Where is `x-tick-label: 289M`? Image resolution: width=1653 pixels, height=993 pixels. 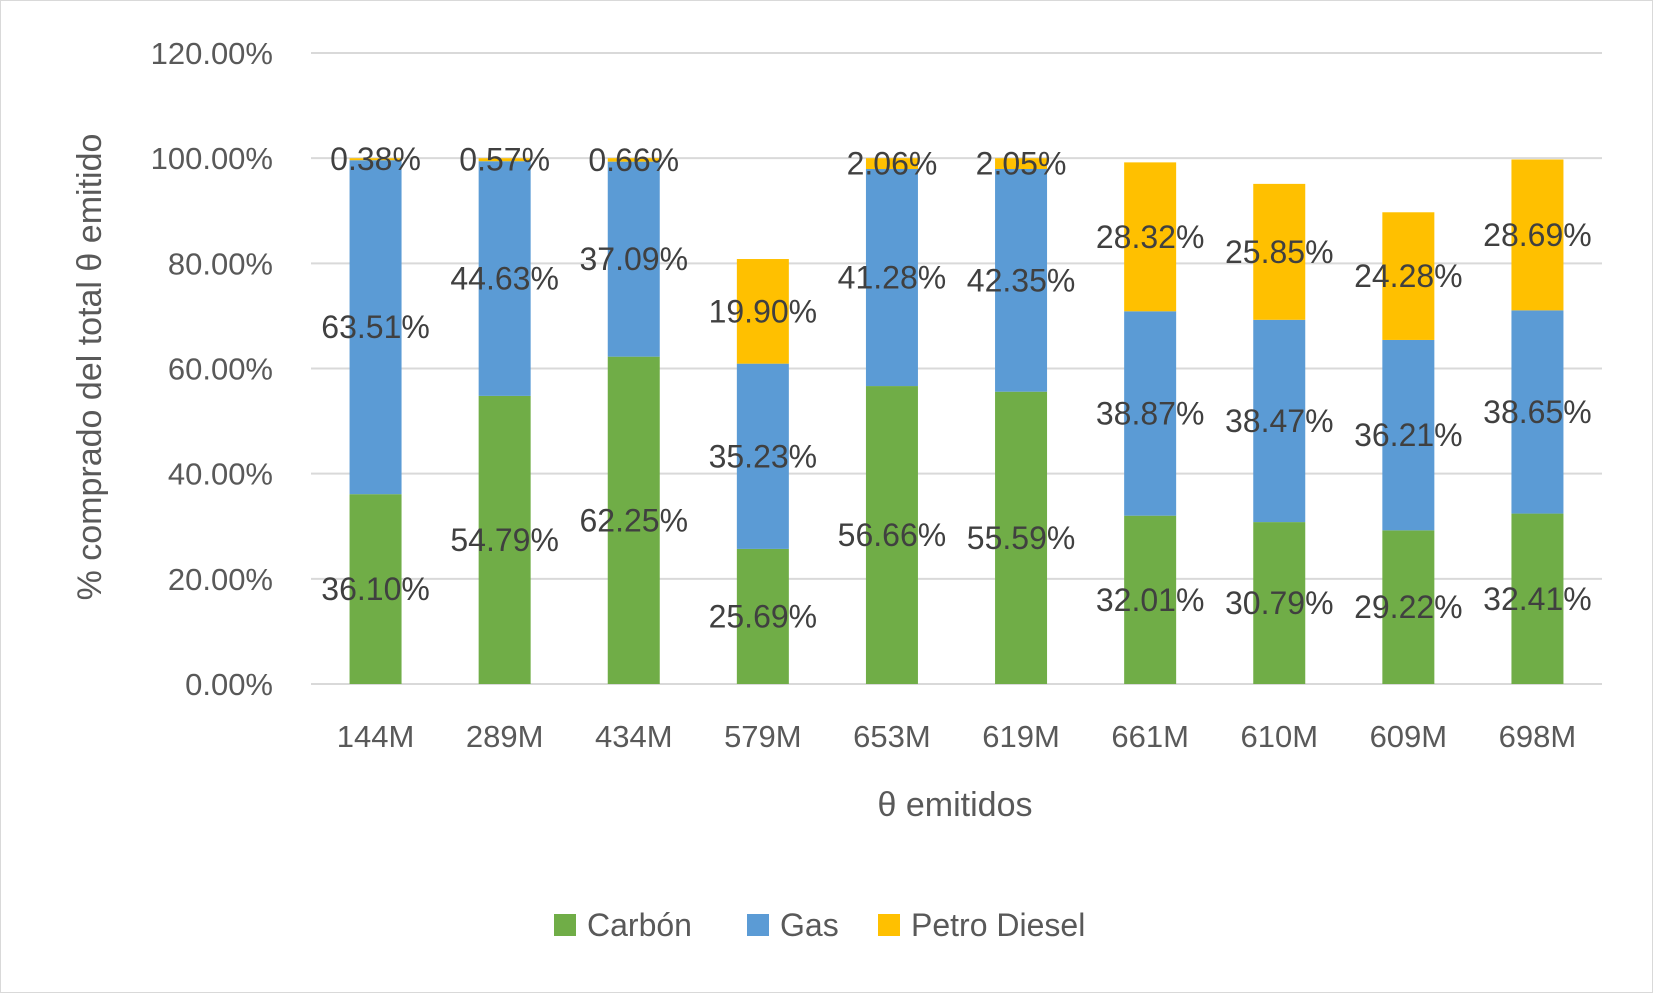 x-tick-label: 289M is located at coordinates (505, 736).